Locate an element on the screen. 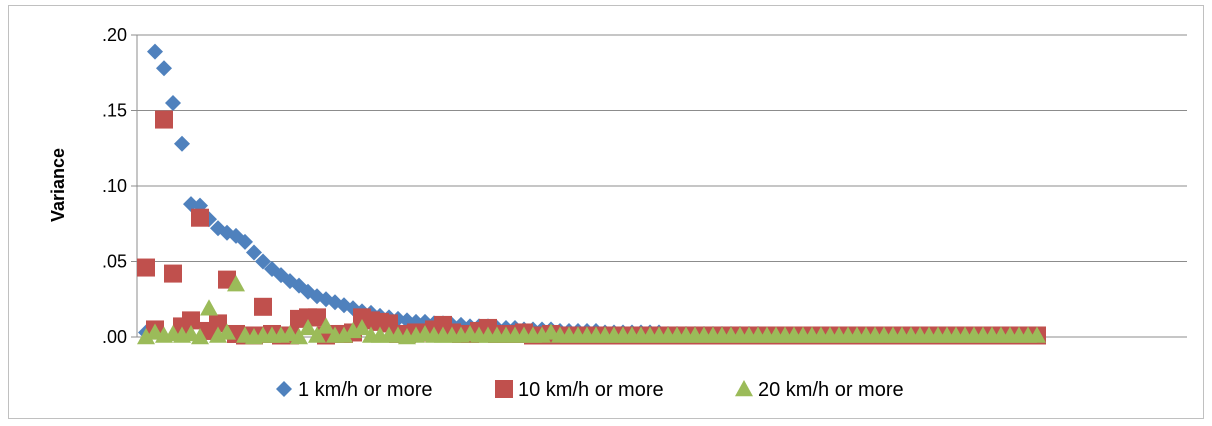 This screenshot has height=426, width=1212. y-tick-label: .00 is located at coordinates (114, 337).